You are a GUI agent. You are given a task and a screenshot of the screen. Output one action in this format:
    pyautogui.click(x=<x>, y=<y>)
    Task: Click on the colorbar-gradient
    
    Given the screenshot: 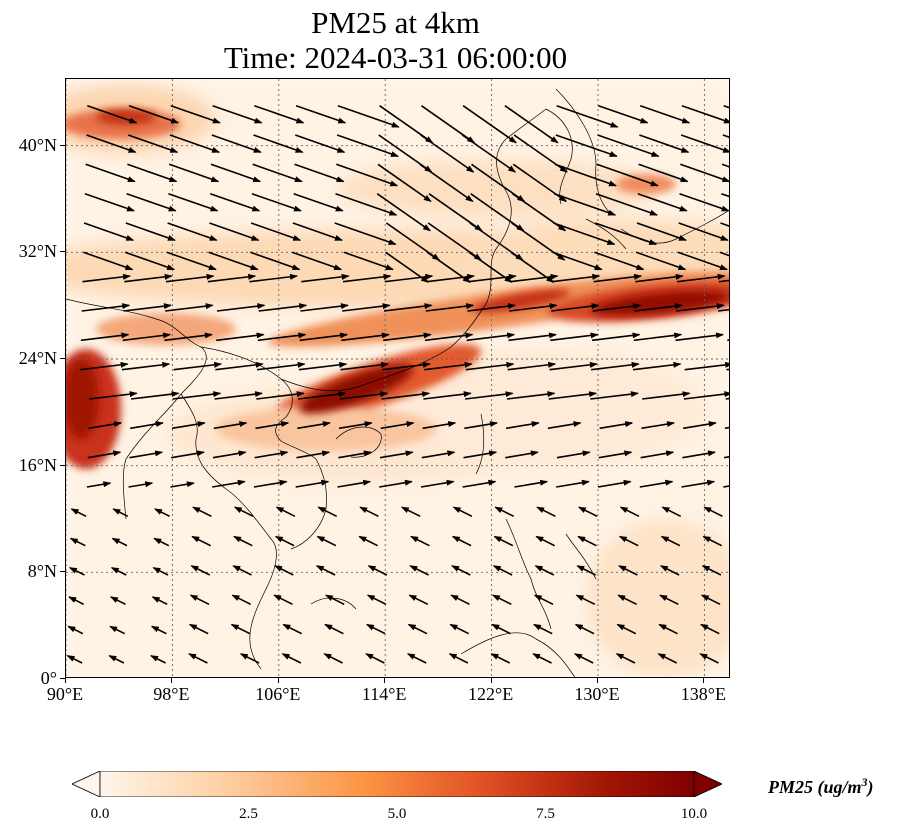 What is the action you would take?
    pyautogui.click(x=397, y=784)
    